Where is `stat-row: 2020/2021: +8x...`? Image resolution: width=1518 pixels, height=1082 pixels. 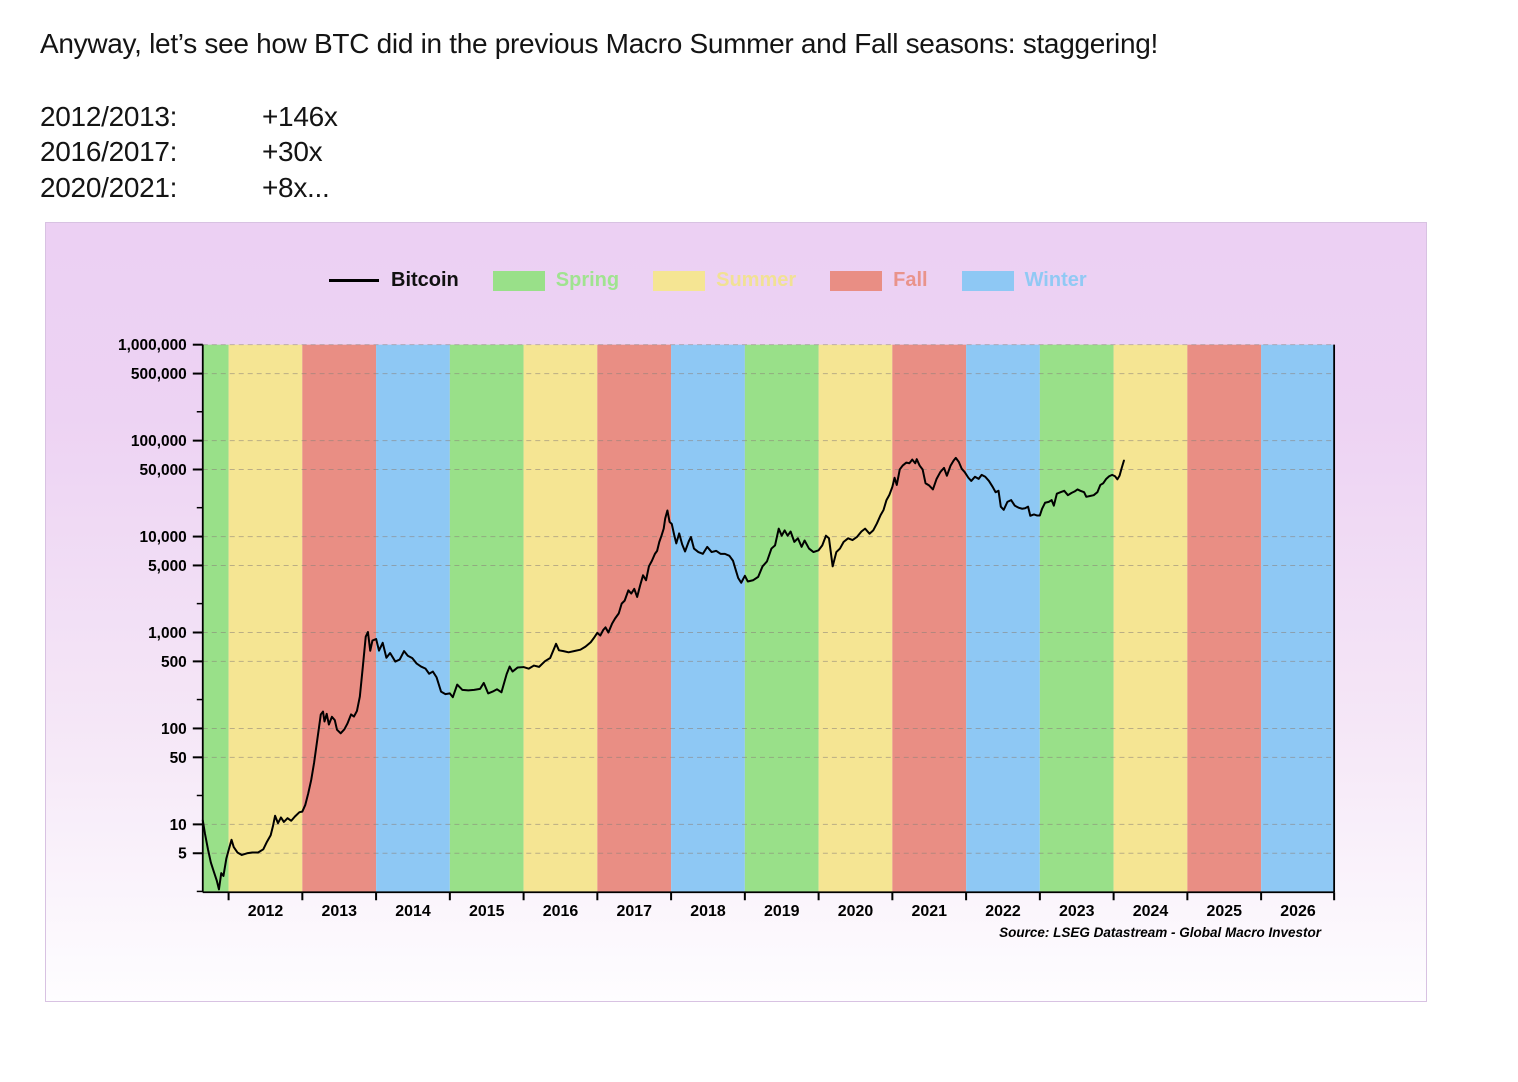
stat-row: 2020/2021: +8x... is located at coordinates (189, 188).